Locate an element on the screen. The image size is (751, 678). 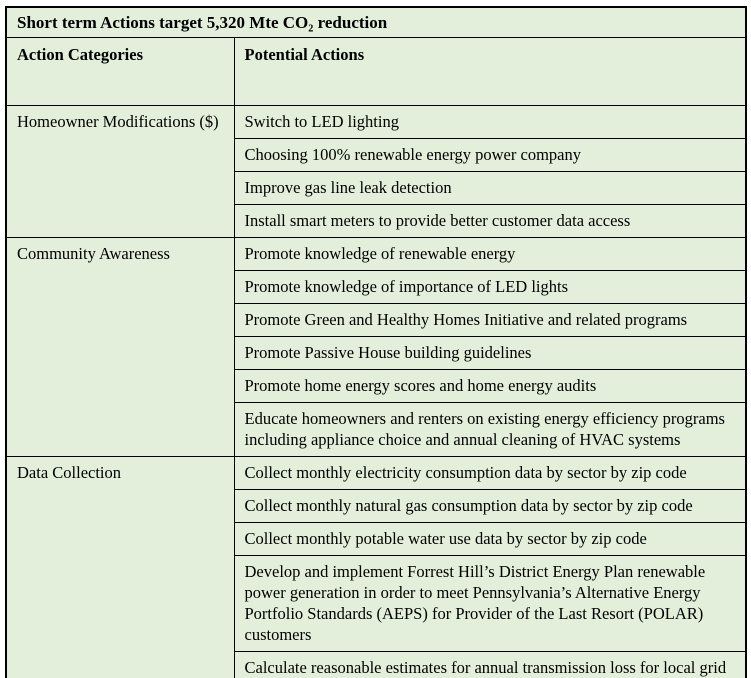
column-header-action-categories: Action Categories is located at coordinates (120, 71).